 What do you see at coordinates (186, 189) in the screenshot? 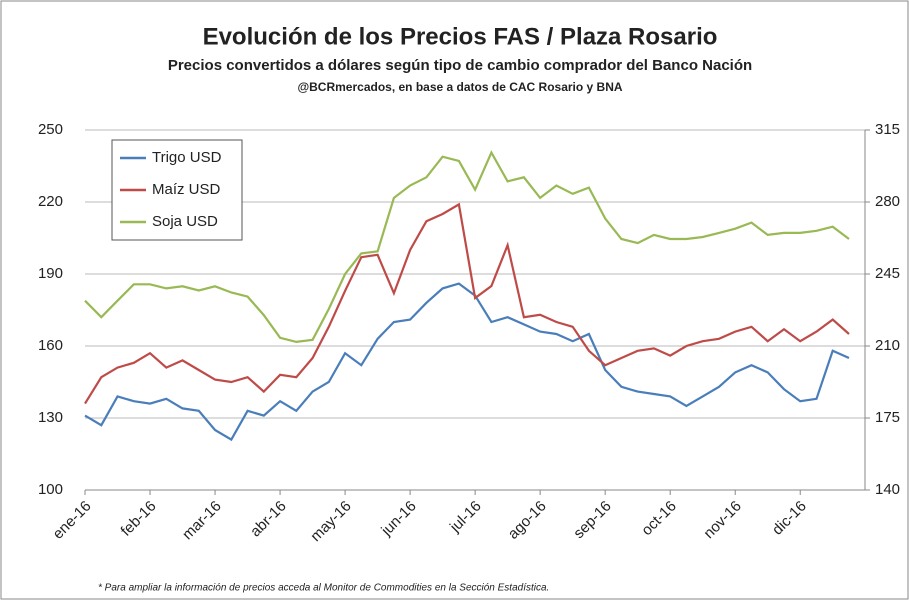
I see `legend-label: Maíz USD` at bounding box center [186, 189].